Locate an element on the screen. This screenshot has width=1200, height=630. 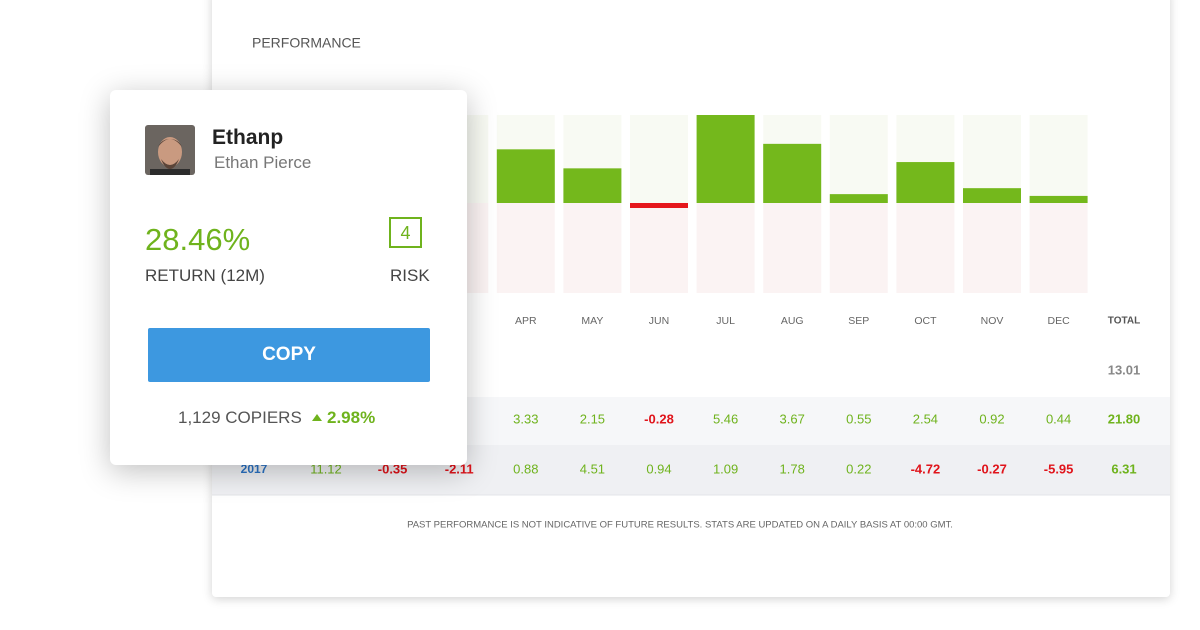
total-return: 21.80 is located at coordinates (1124, 418).